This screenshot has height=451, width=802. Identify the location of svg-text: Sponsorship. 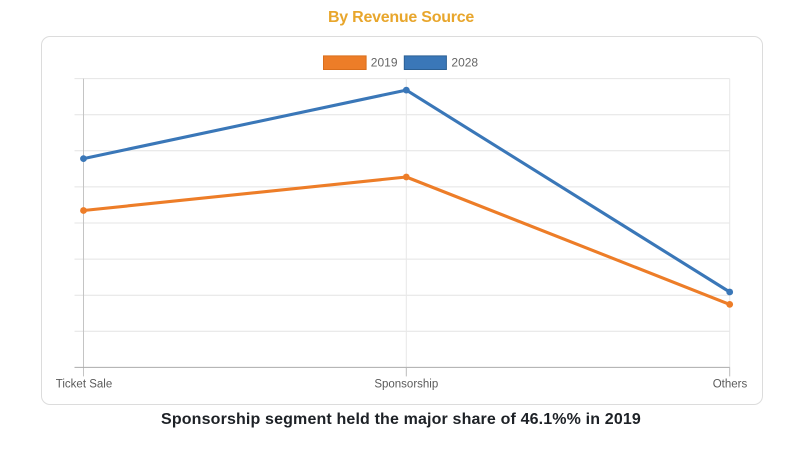
(406, 384).